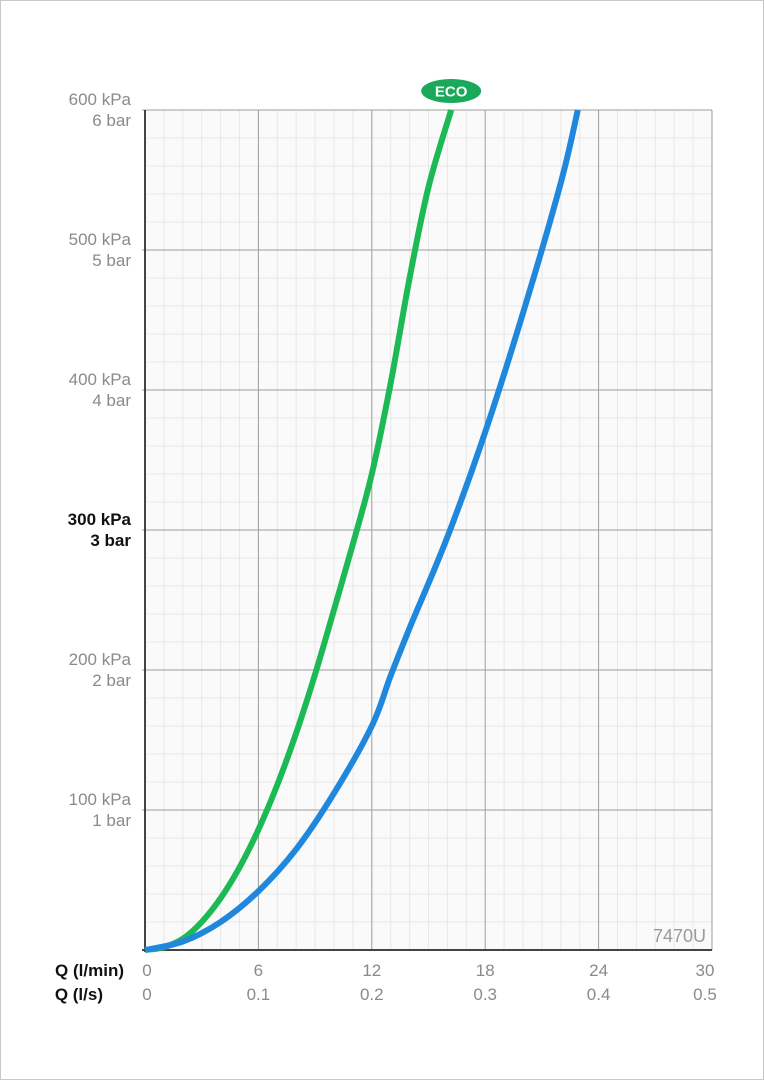 This screenshot has height=1081, width=764. What do you see at coordinates (100, 239) in the screenshot?
I see `y-tick-label-kpa: 500 kPa` at bounding box center [100, 239].